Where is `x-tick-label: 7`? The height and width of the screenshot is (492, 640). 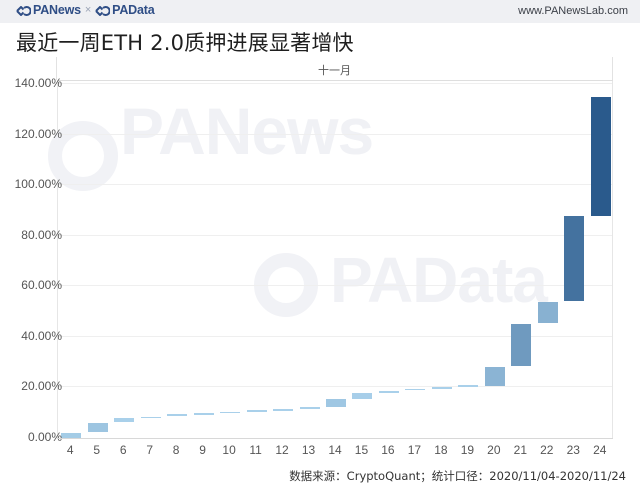
x-tick-label: 7 is located at coordinates (149, 450).